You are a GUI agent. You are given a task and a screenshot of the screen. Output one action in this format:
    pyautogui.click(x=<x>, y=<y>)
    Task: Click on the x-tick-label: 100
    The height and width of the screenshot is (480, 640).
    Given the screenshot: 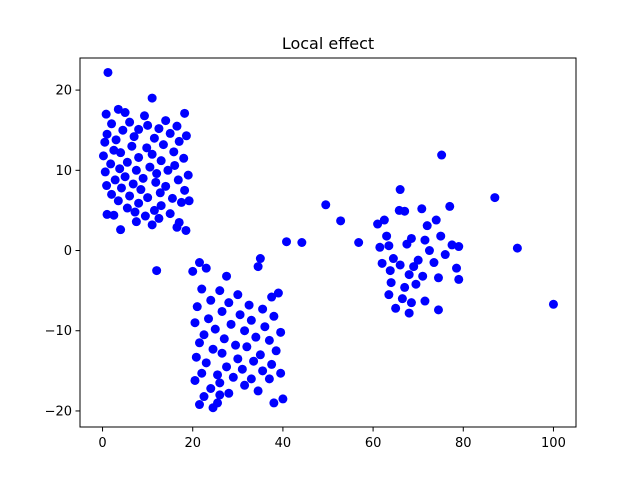 What is the action you would take?
    pyautogui.click(x=553, y=443)
    